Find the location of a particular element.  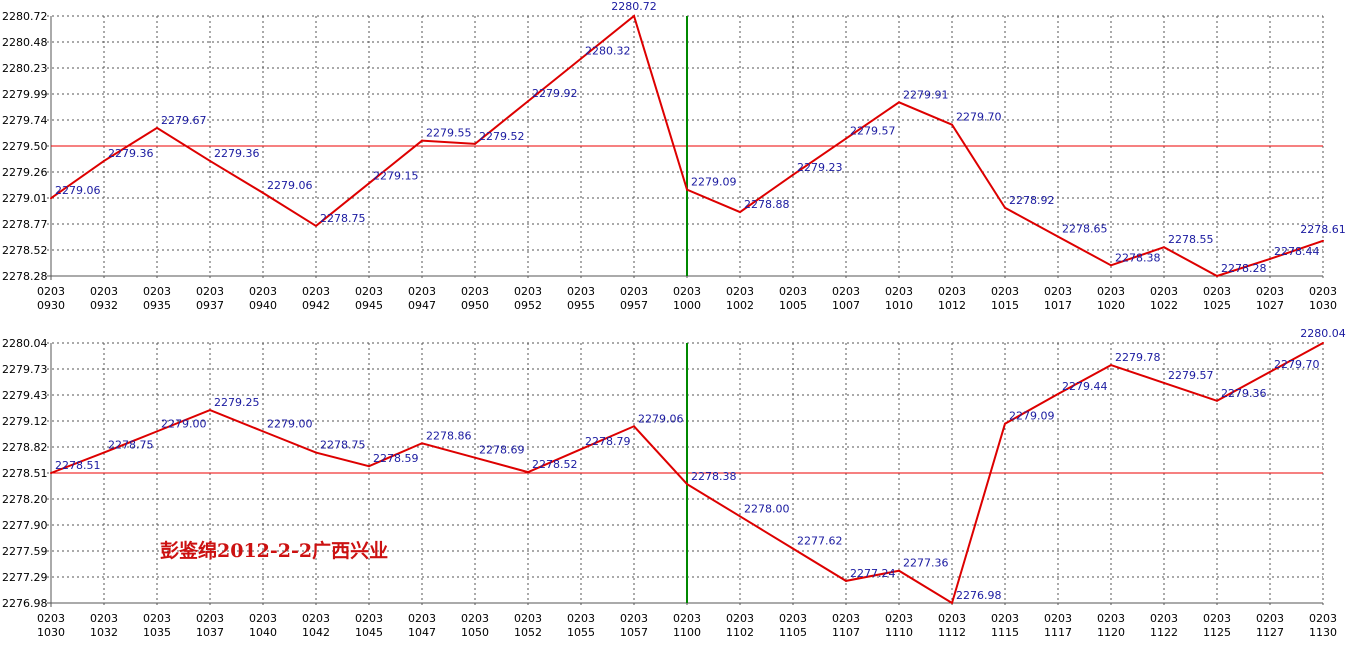

y-tick-label: 2280.04 is located at coordinates (25, 343).